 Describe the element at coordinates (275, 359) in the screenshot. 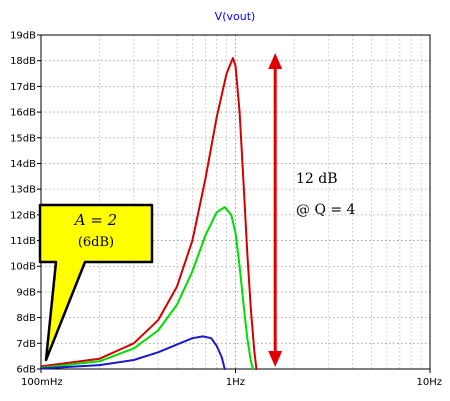

I see `gain-span-arrowhead-bottom` at that location.